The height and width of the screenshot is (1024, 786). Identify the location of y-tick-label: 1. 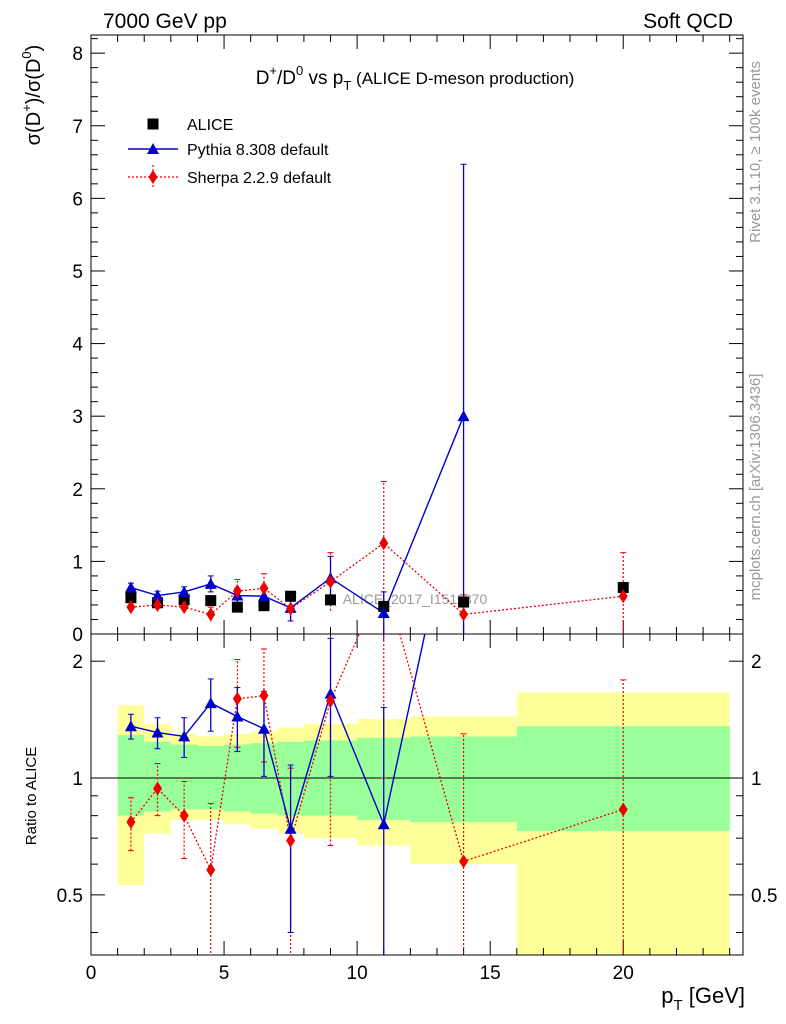
(77, 562).